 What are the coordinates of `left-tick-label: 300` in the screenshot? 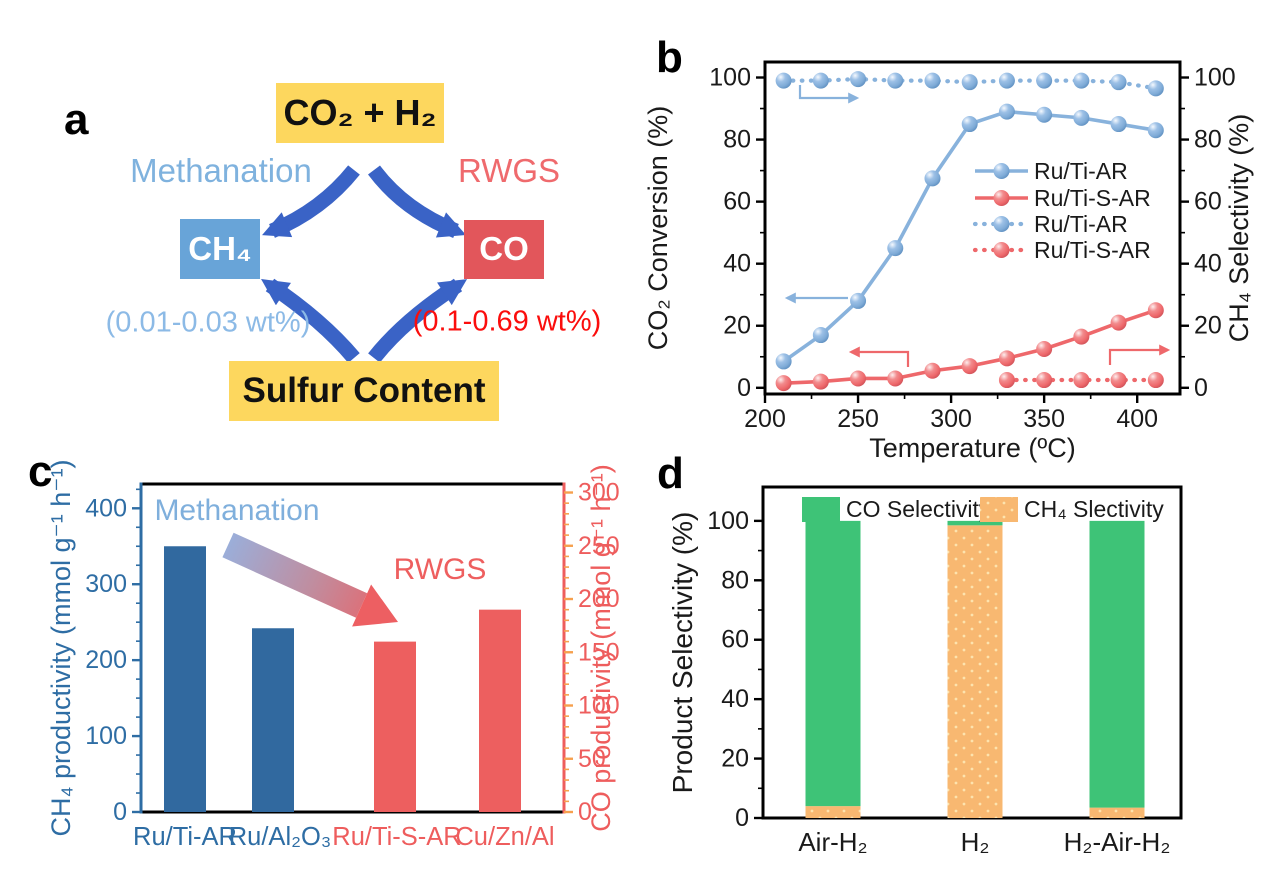 It's located at (106, 584).